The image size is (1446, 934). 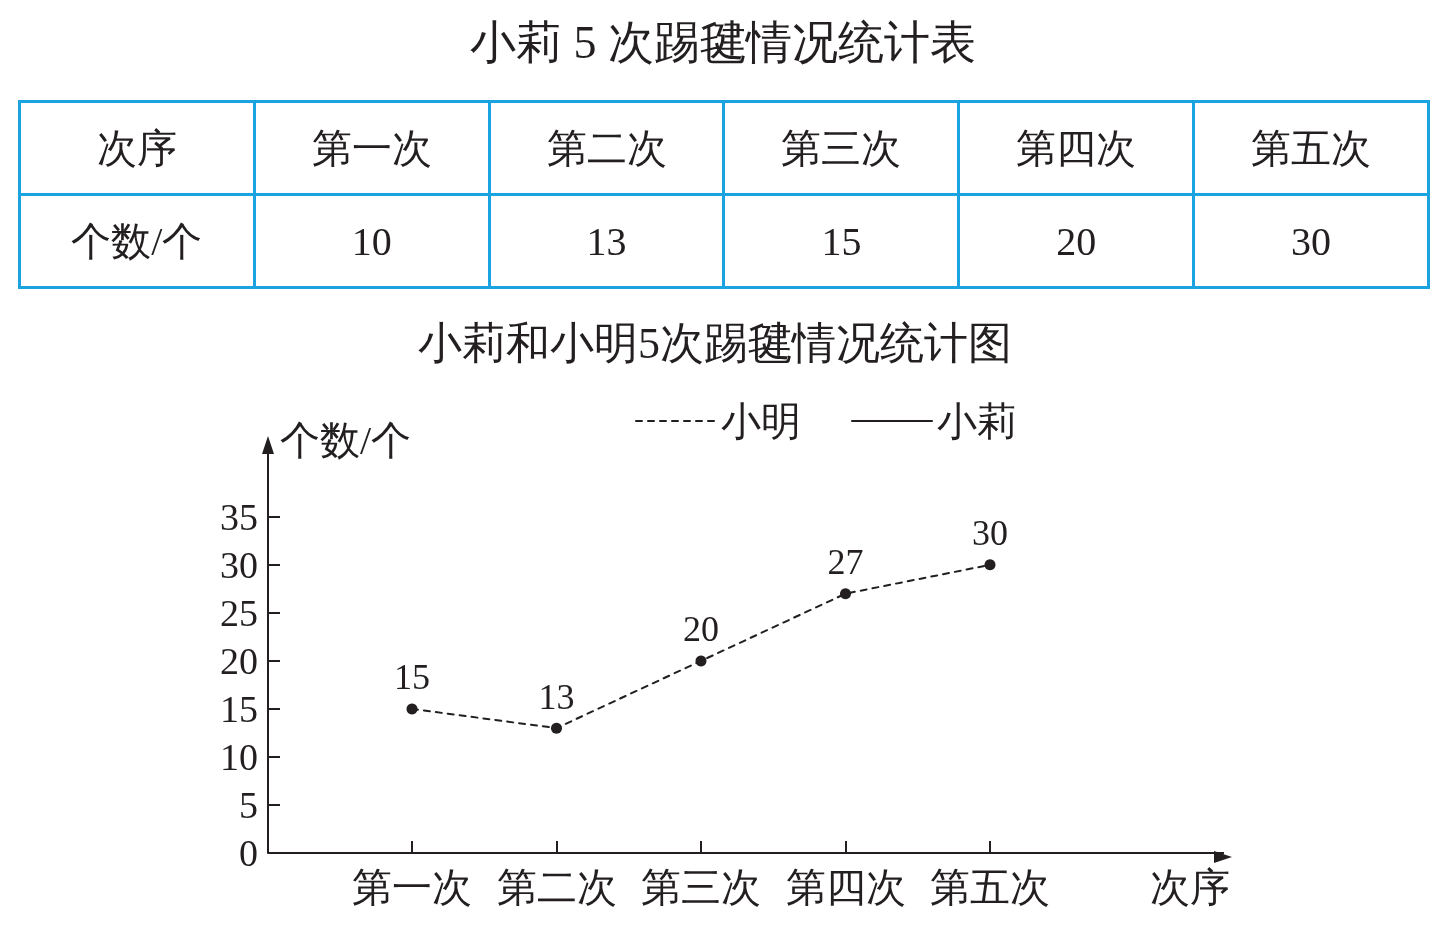 I want to click on y-tick-label: 15, so click(x=239, y=708).